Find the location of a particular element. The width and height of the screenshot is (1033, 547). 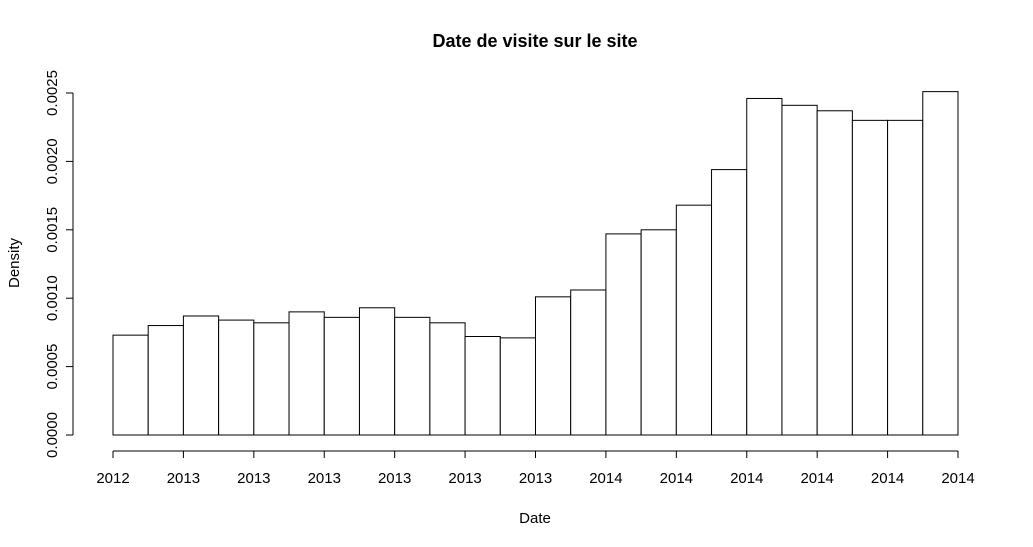

x-axis-label: Date is located at coordinates (535, 518).